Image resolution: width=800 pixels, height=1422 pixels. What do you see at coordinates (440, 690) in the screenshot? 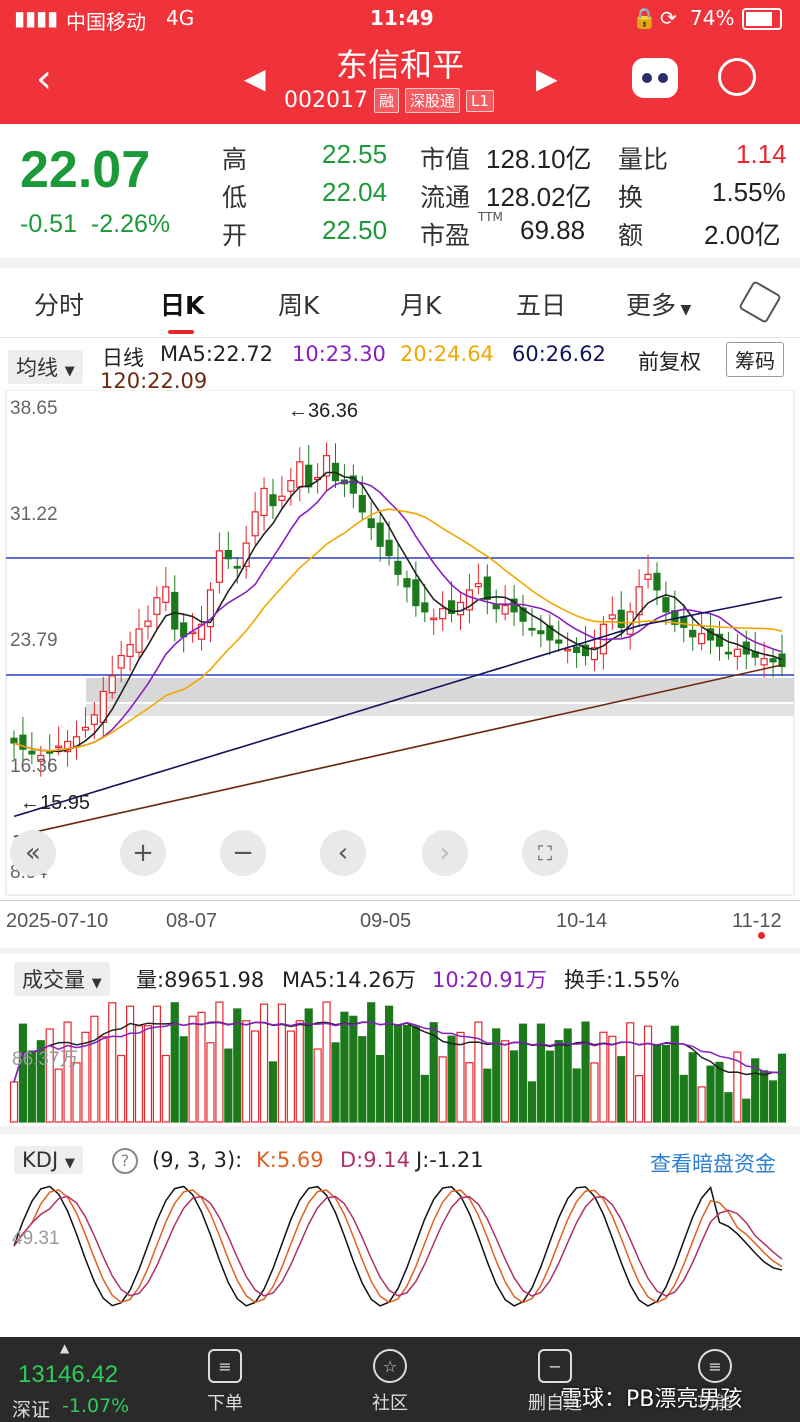
I see `chip-band` at bounding box center [440, 690].